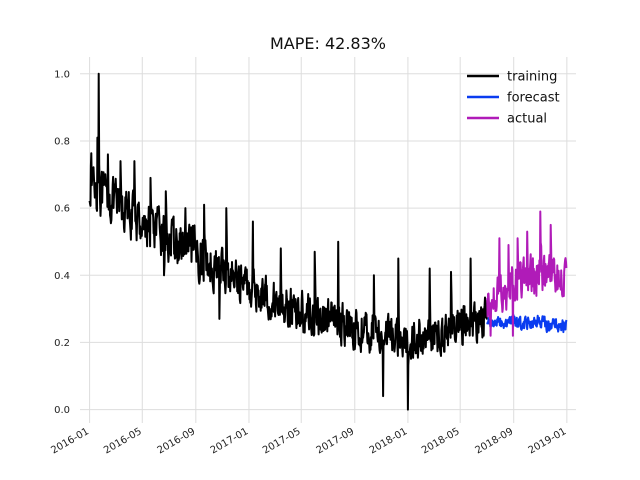 This screenshot has height=480, width=640. Describe the element at coordinates (62, 74) in the screenshot. I see `y-tick-label-5: 1.0` at that location.